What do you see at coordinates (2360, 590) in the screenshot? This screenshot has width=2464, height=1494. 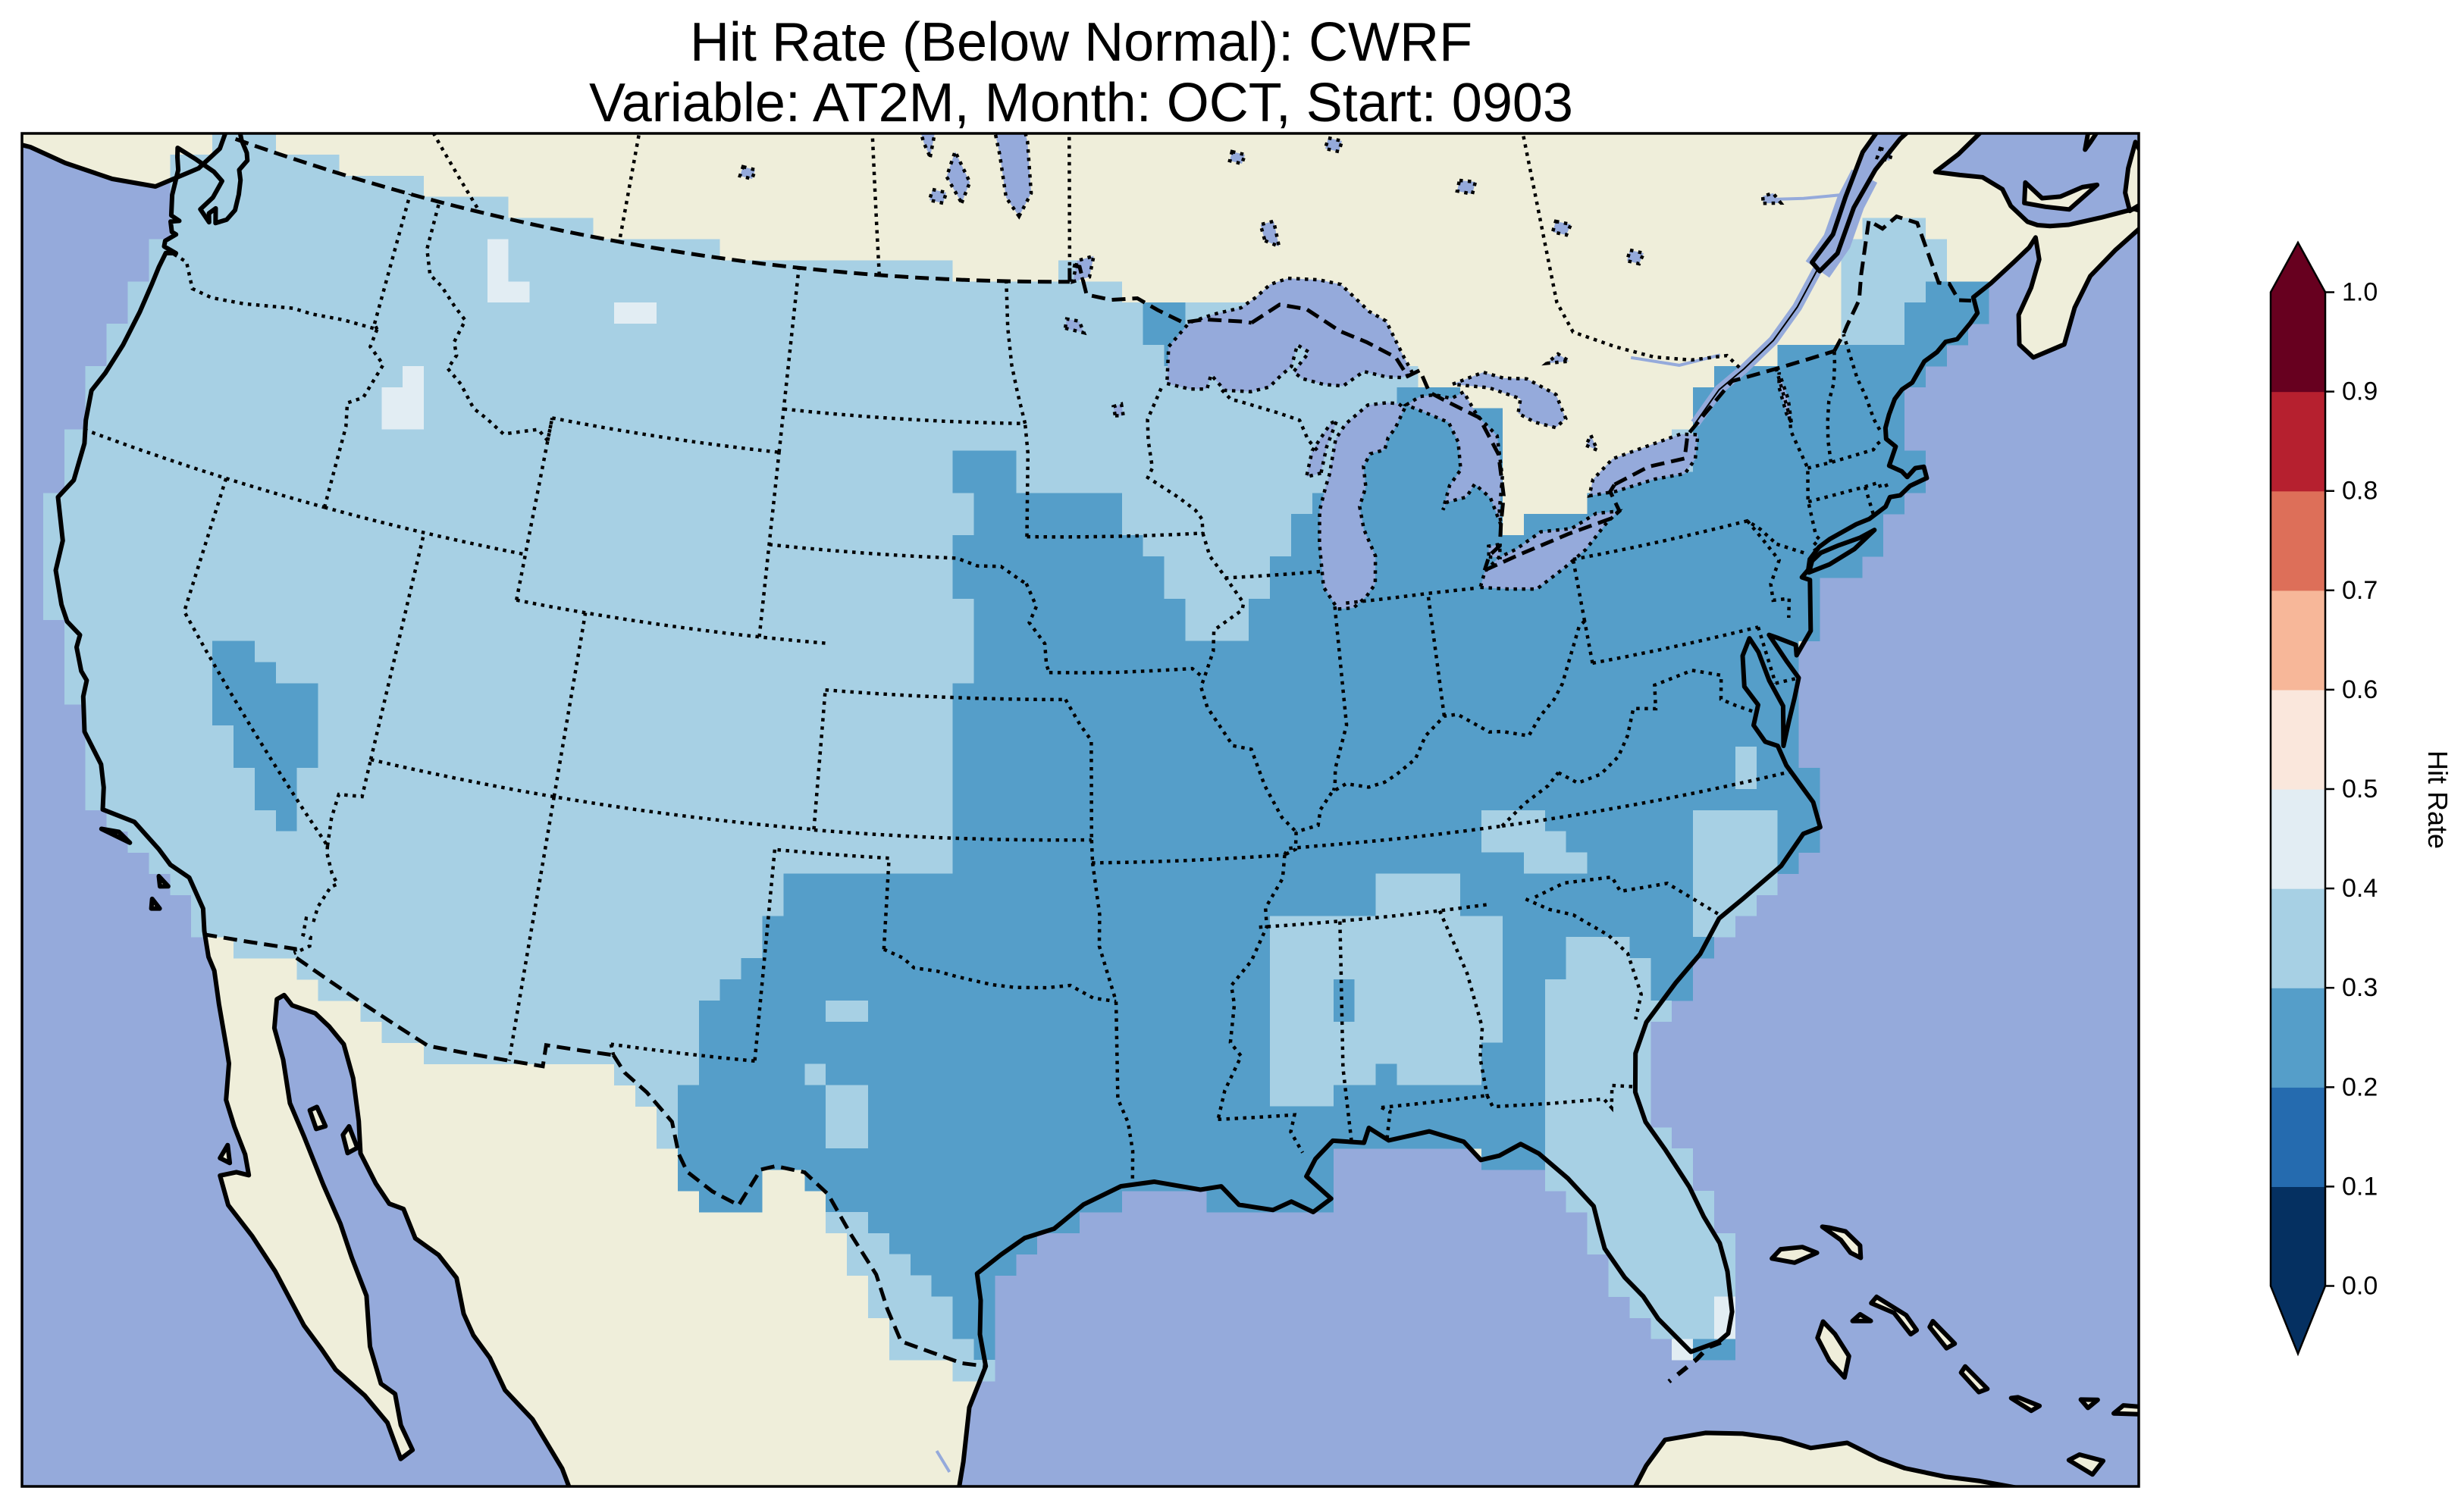 I see `svg-text: 0.7` at bounding box center [2360, 590].